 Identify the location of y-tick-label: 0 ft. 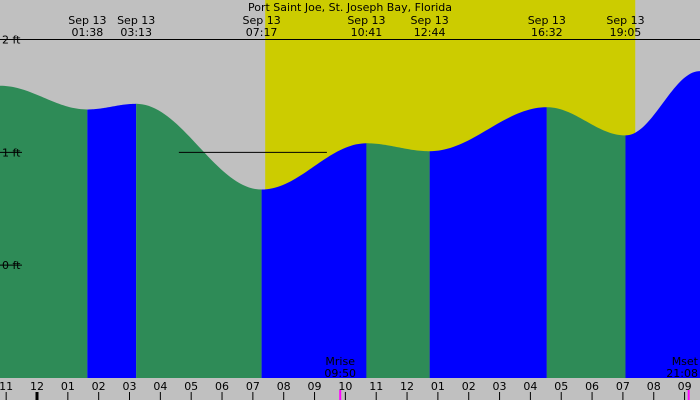
(11, 265).